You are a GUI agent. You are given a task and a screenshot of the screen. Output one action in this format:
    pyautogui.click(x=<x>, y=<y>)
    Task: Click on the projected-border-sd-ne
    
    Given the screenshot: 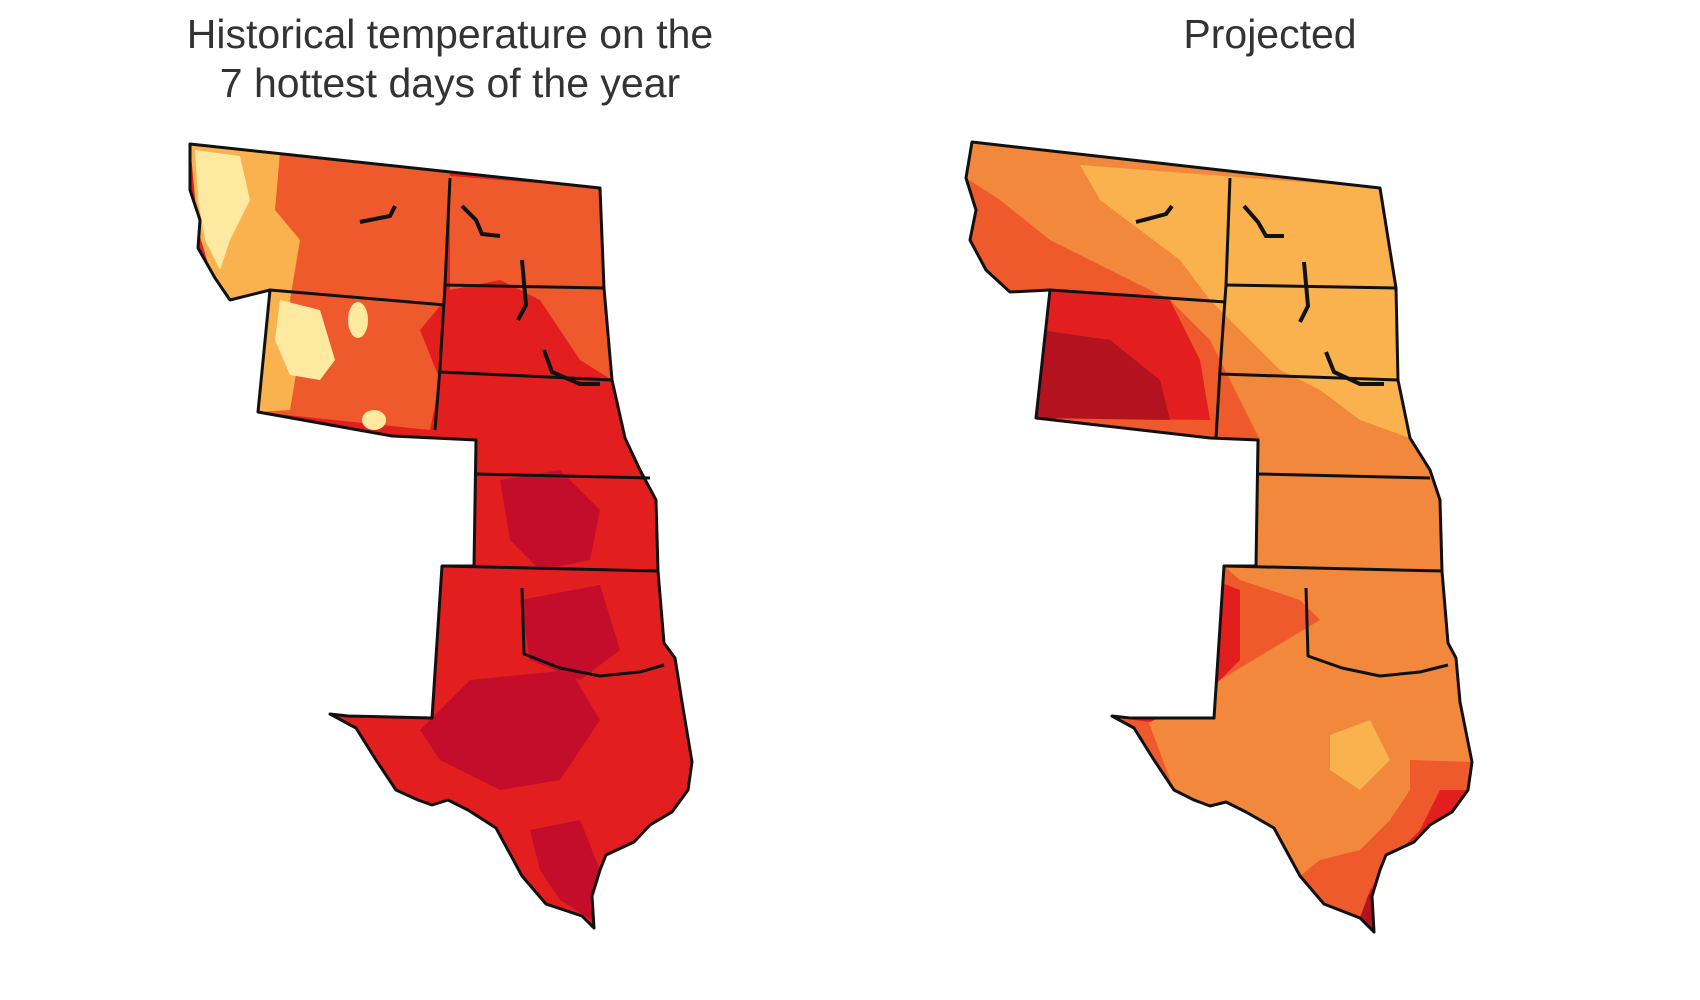 What is the action you would take?
    pyautogui.click(x=1309, y=377)
    